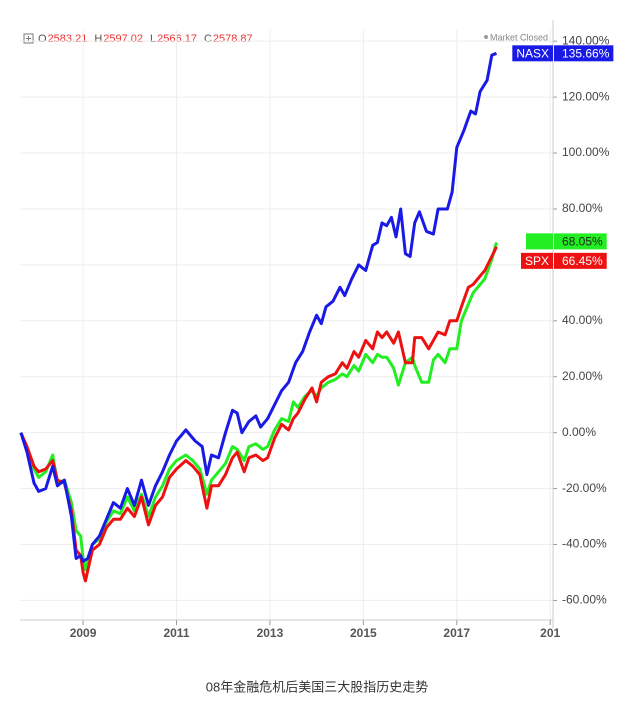 The width and height of the screenshot is (634, 713). I want to click on expand-icon-plus, so click(28, 38).